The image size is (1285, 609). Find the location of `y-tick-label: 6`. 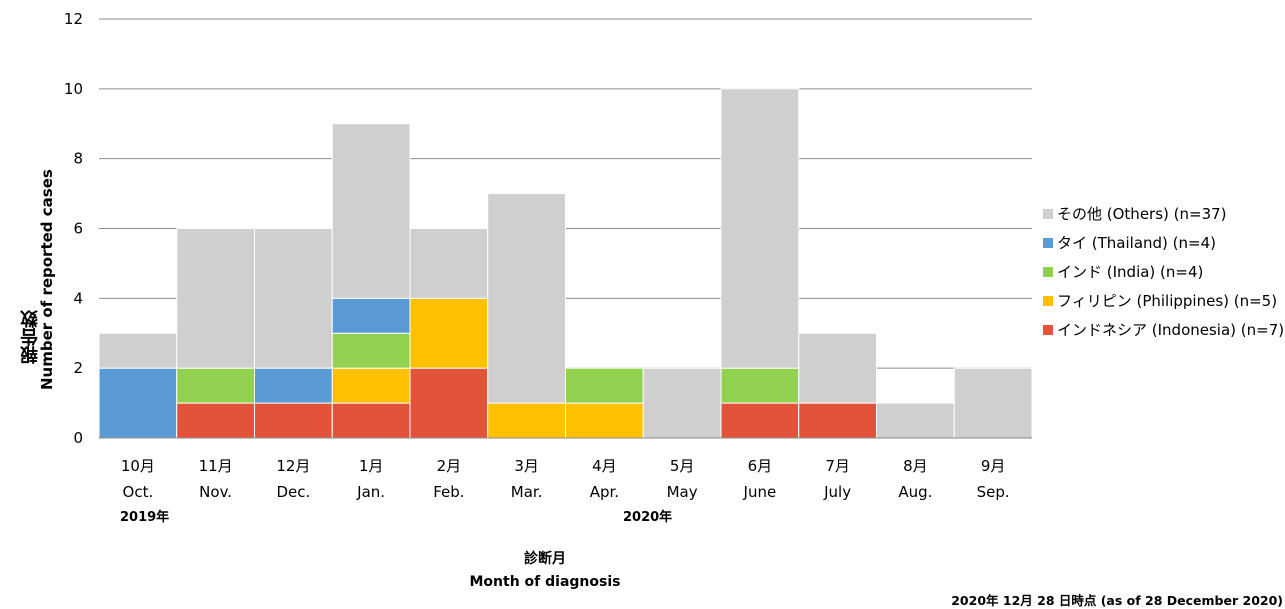

y-tick-label: 6 is located at coordinates (78, 229).